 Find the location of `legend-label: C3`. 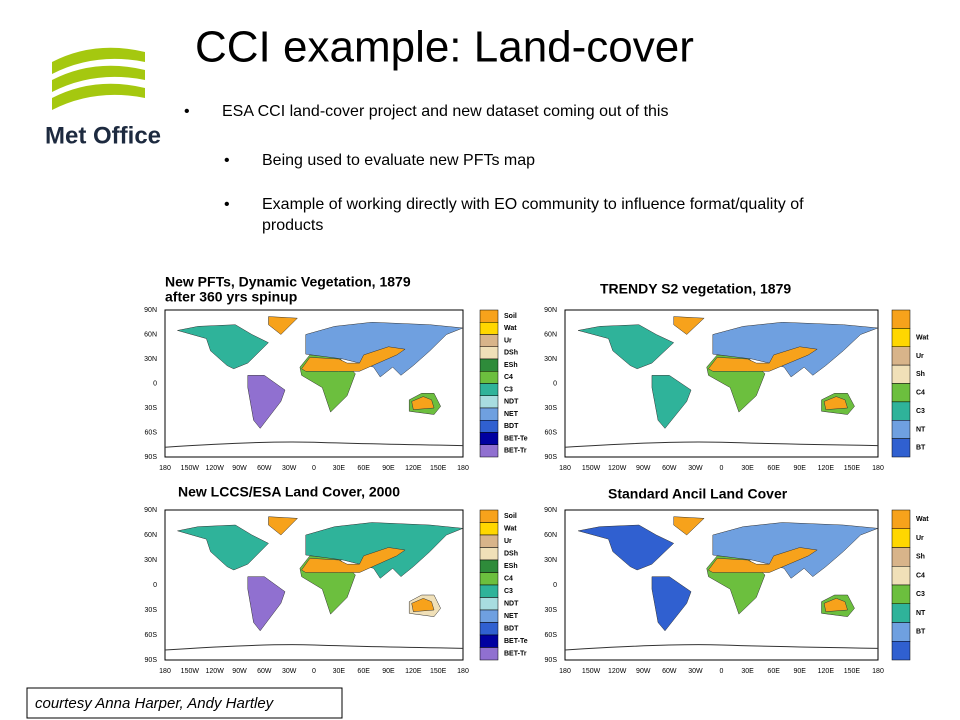

legend-label: C3 is located at coordinates (920, 594).